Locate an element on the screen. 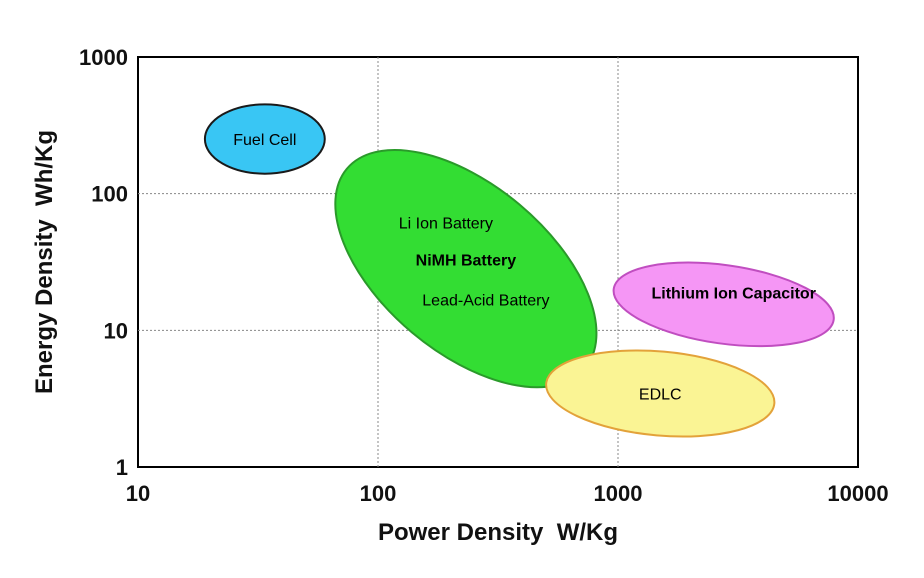 This screenshot has width=924, height=578. x-tick-label: 10000 is located at coordinates (857, 493).